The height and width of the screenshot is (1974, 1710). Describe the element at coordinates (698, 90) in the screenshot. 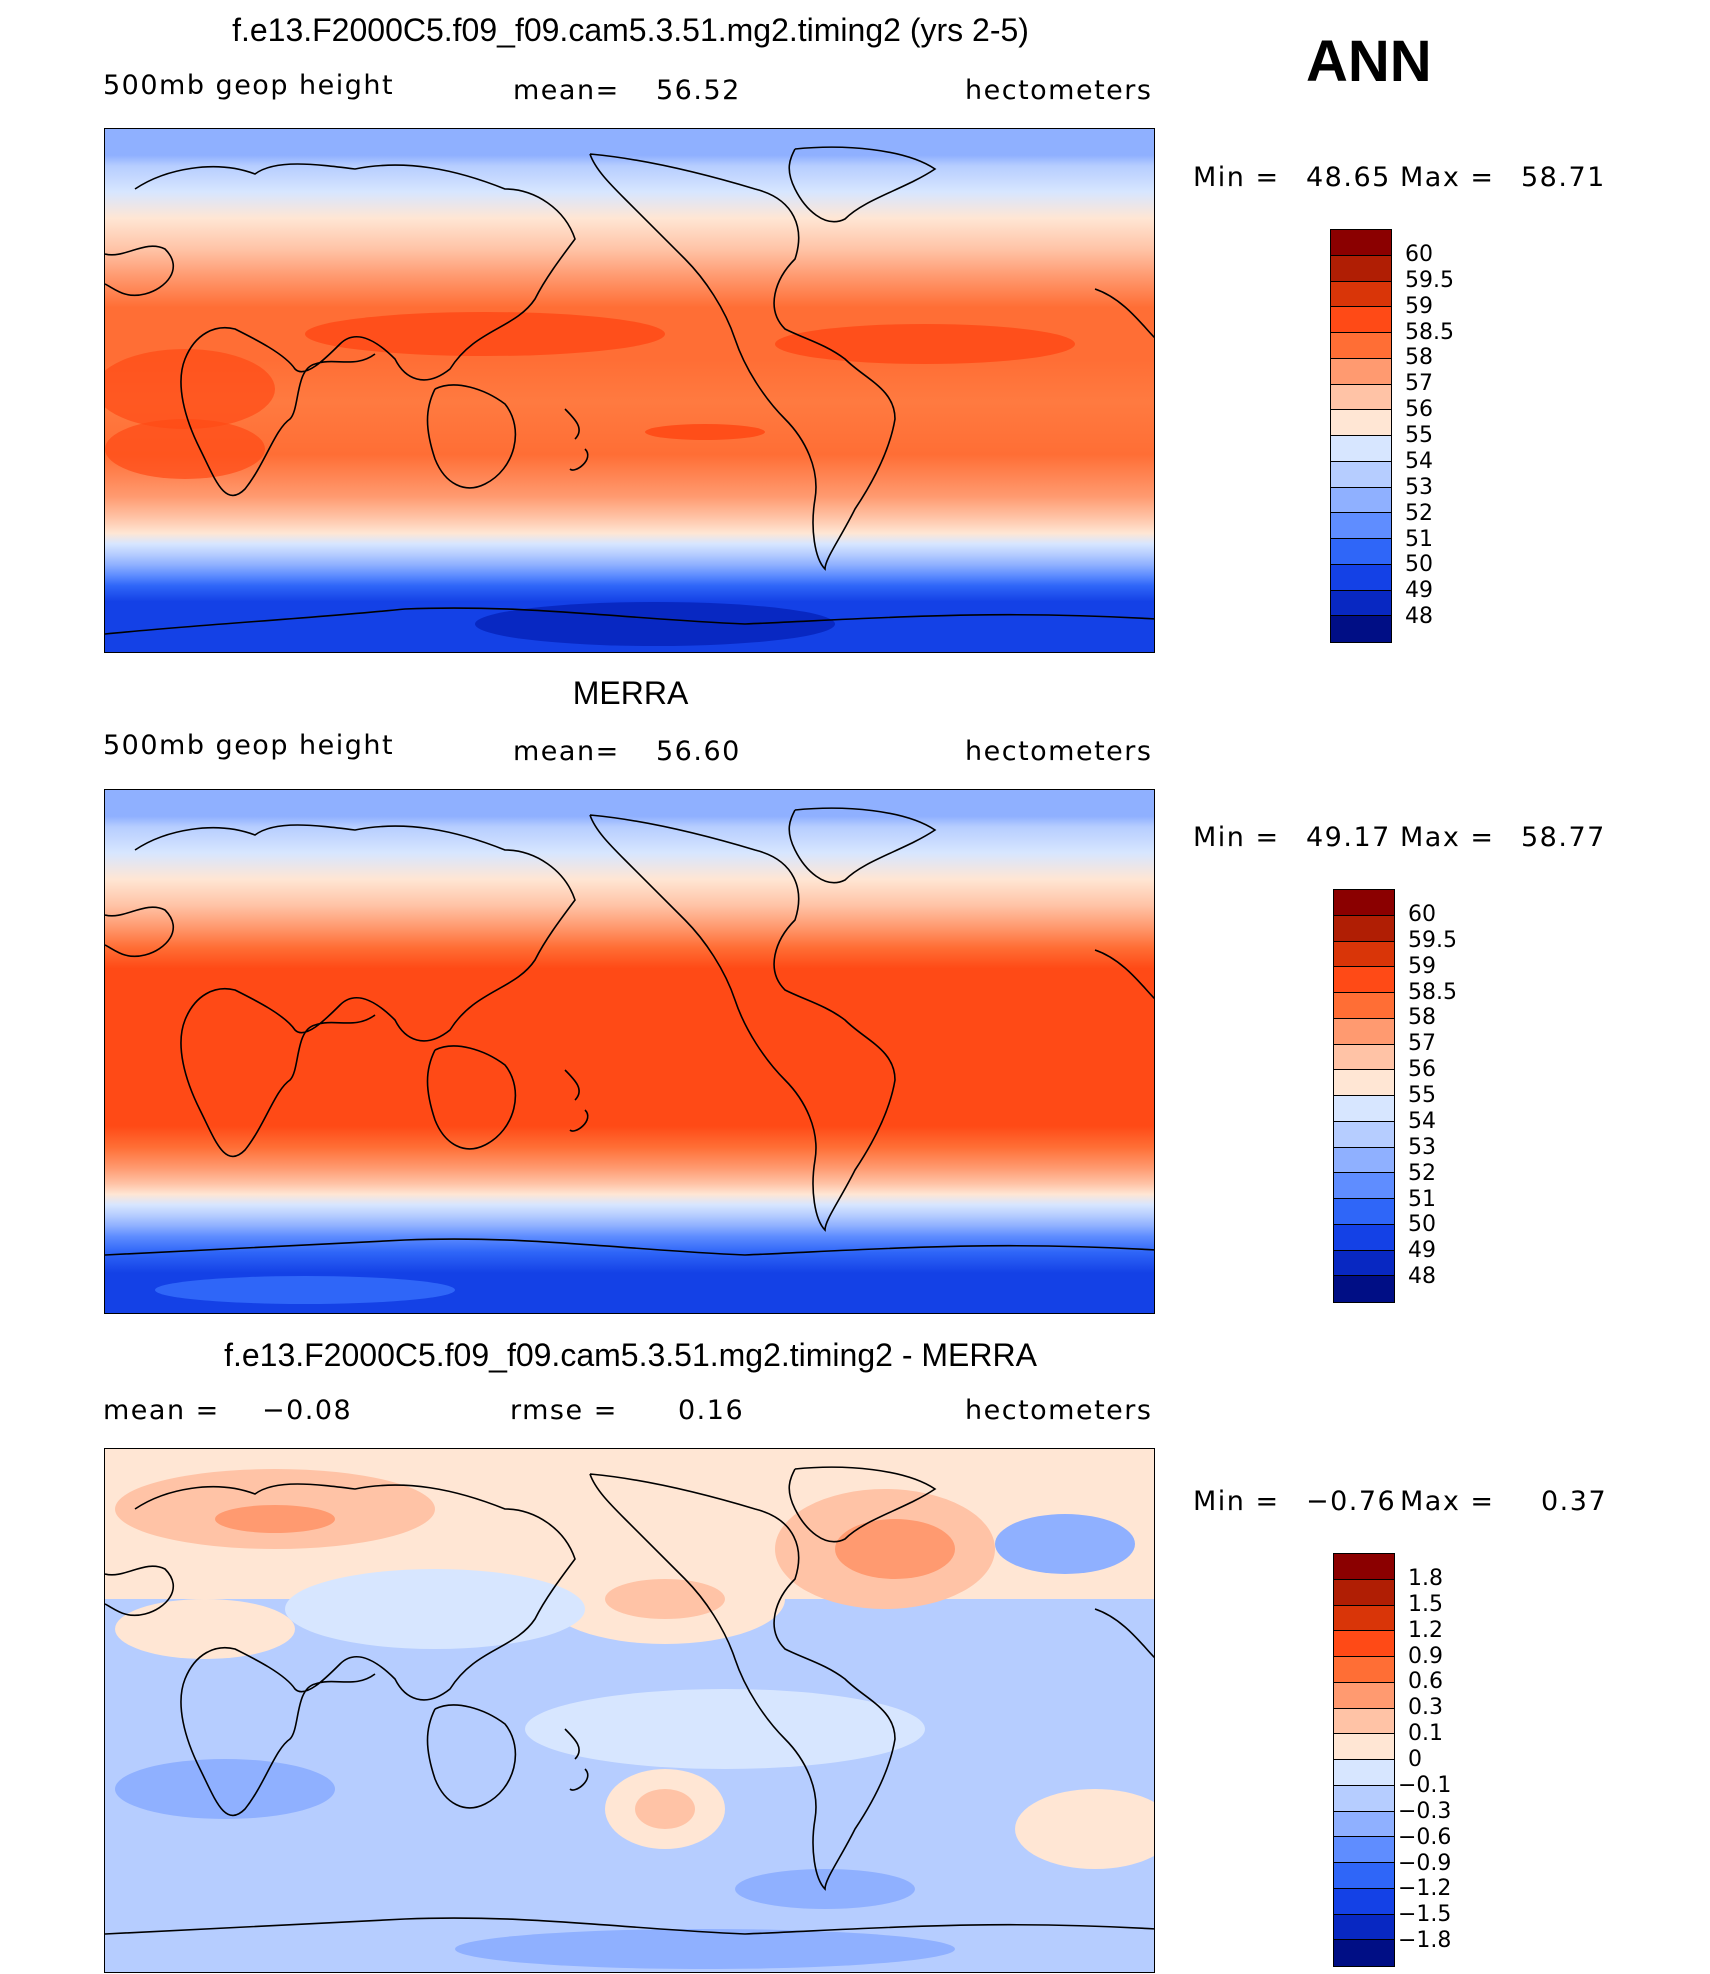

I see `panel-1-mean-value: 56.52` at that location.